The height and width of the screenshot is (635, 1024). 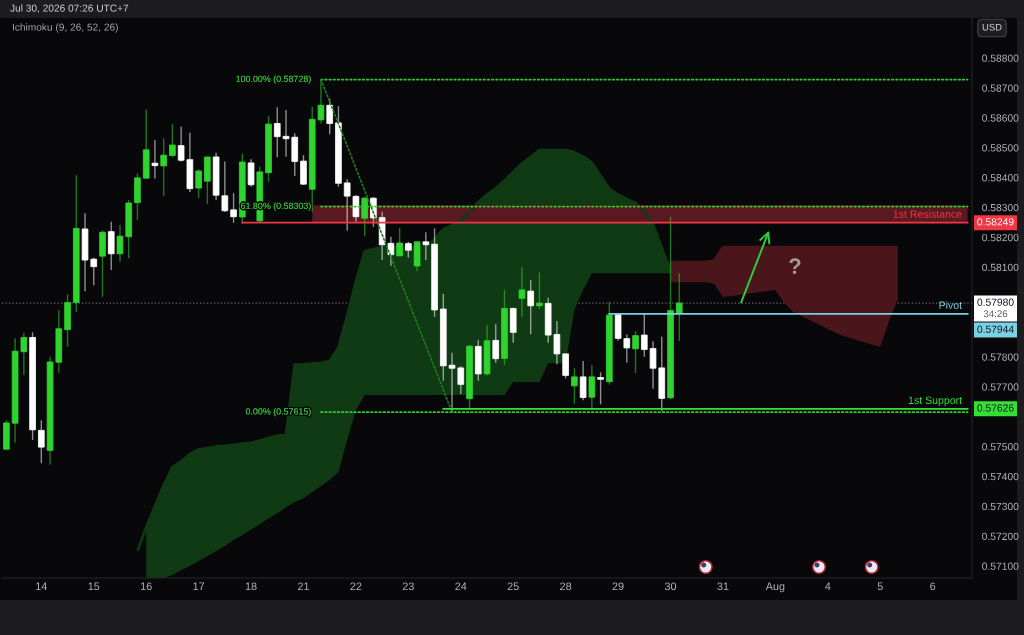 What do you see at coordinates (935, 401) in the screenshot?
I see `series-label: 1st Support` at bounding box center [935, 401].